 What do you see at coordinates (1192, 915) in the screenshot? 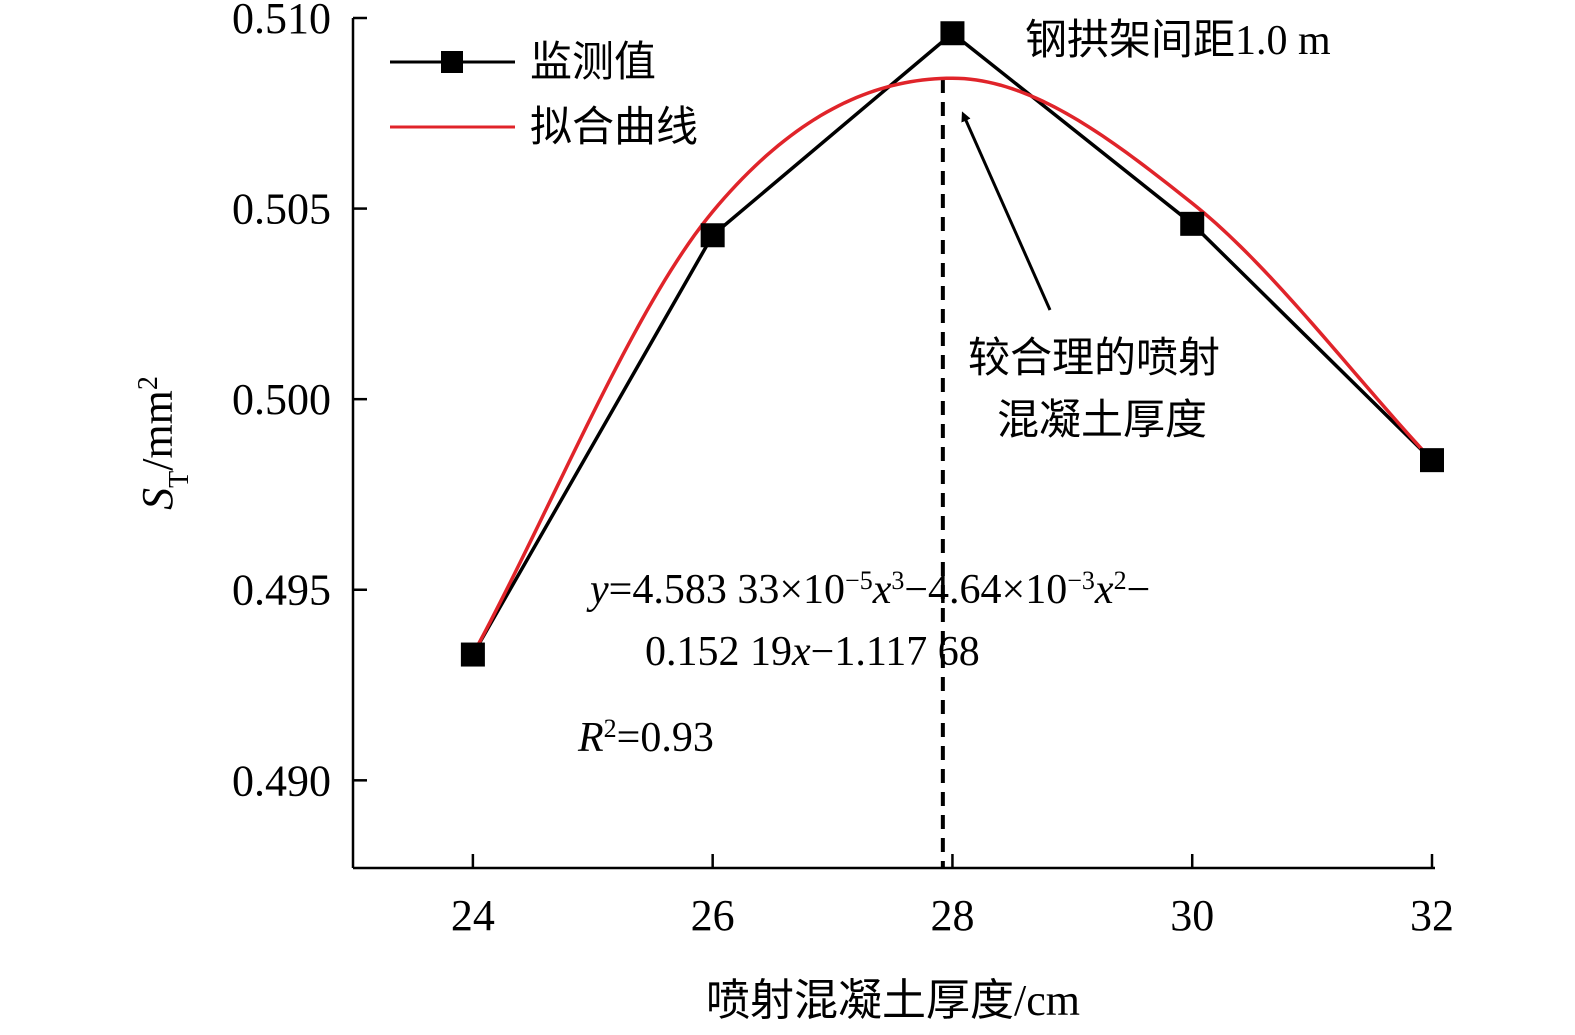
I see `x-tick-label: 30` at bounding box center [1192, 915].